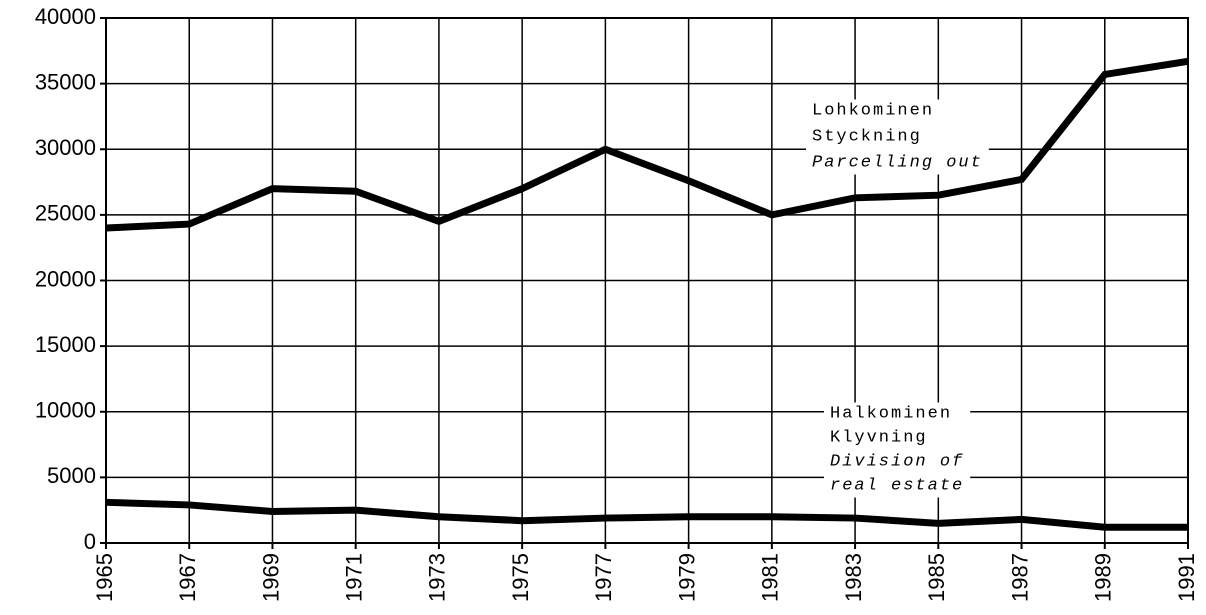  Describe the element at coordinates (897, 461) in the screenshot. I see `annotation-text: Division of` at that location.